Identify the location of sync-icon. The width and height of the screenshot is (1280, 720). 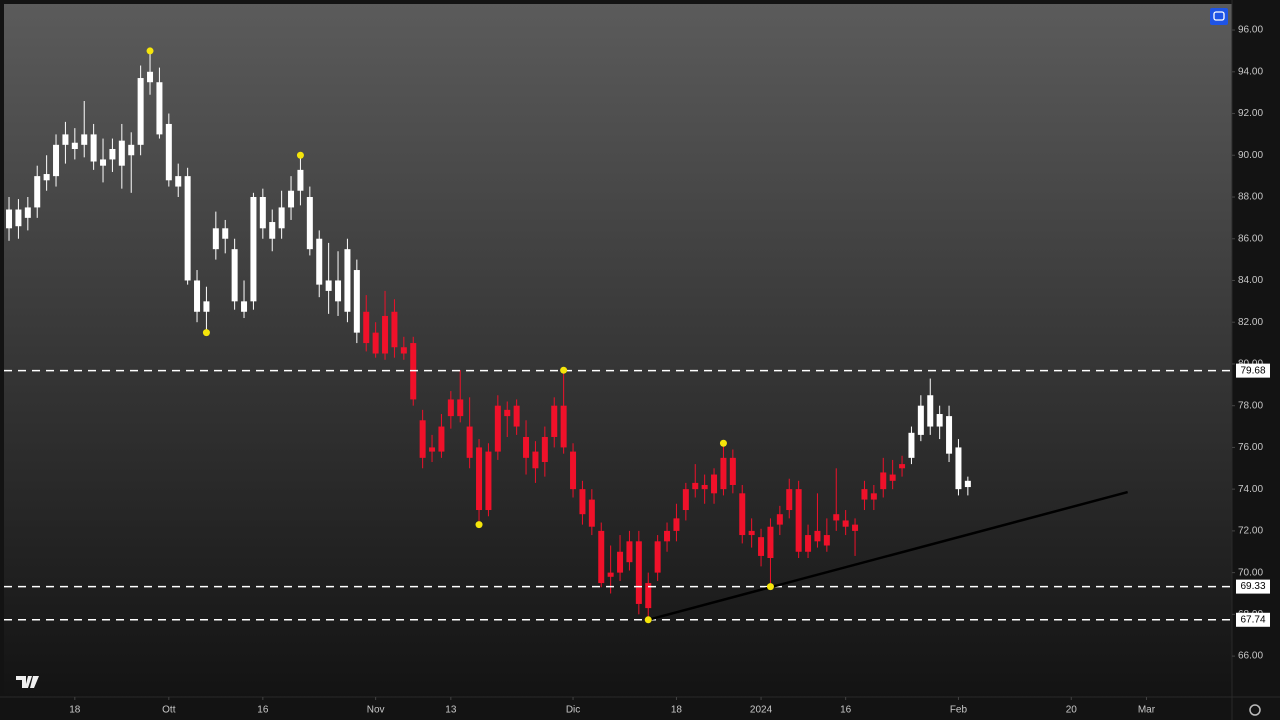
(1219, 16).